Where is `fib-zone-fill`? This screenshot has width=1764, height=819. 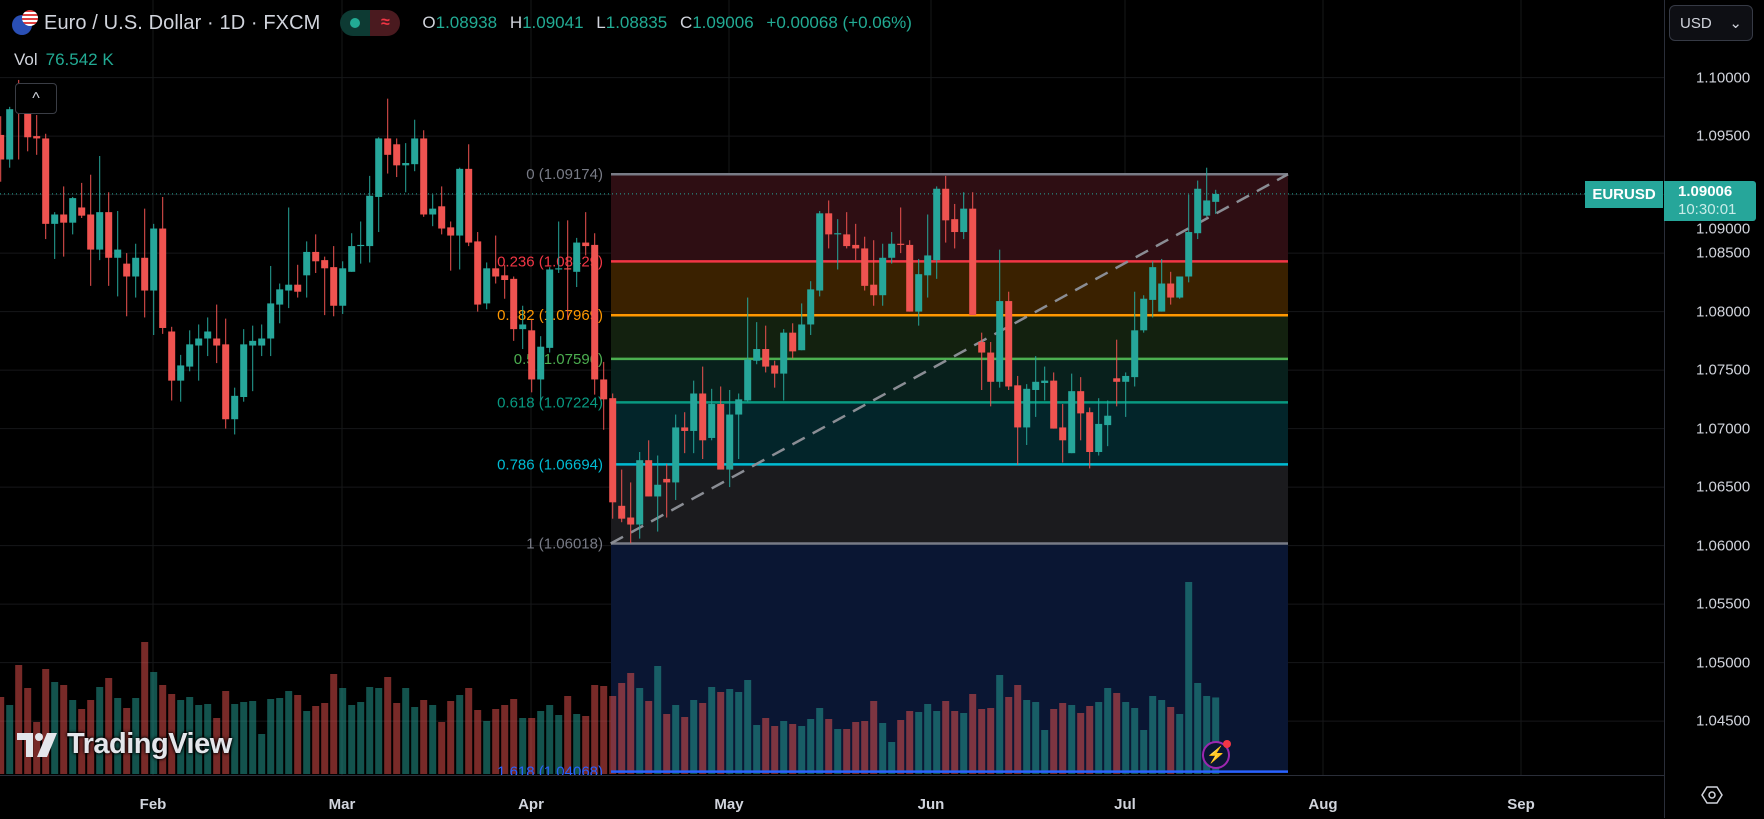
fib-zone-fill is located at coordinates (949, 380).